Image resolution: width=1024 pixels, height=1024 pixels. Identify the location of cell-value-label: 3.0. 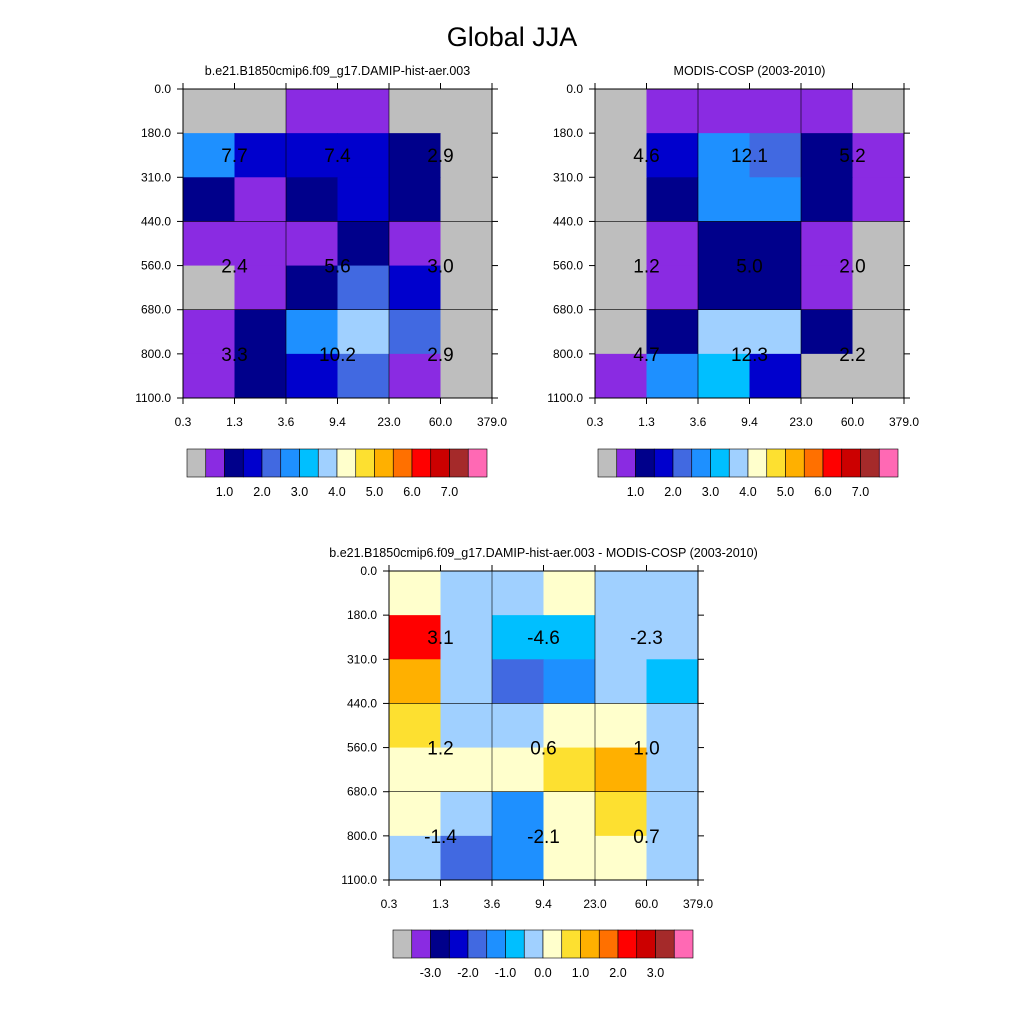
(440, 267).